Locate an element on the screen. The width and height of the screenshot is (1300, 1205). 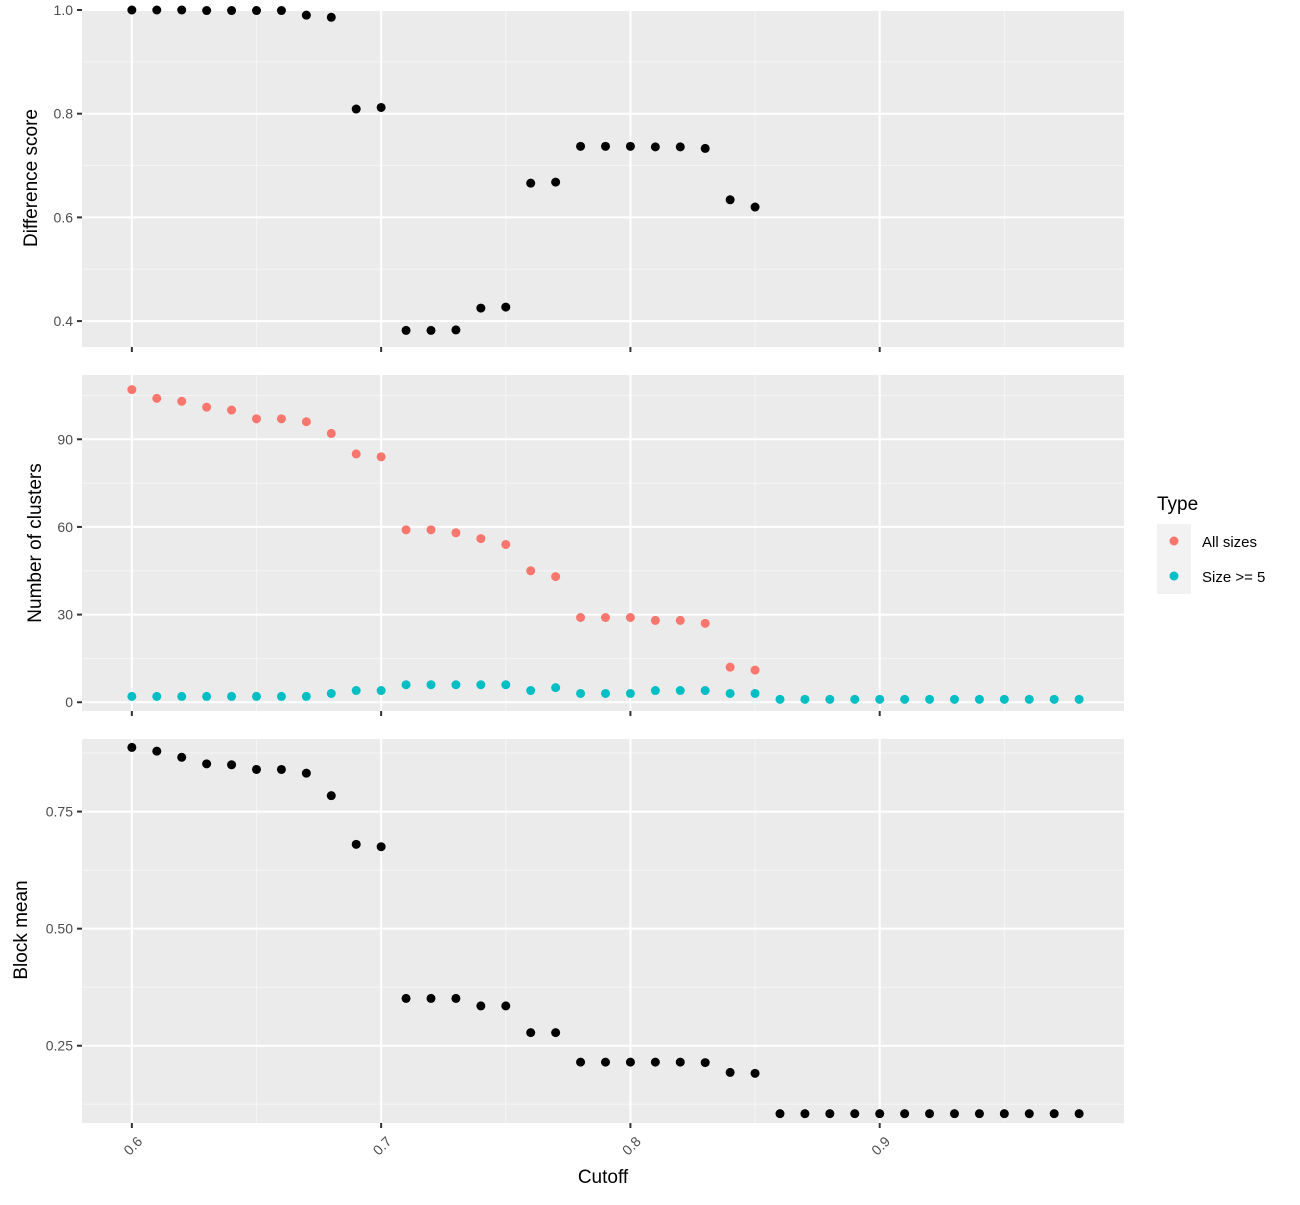
legend-item-size-ge-5: Size >= 5 is located at coordinates (1211, 576).